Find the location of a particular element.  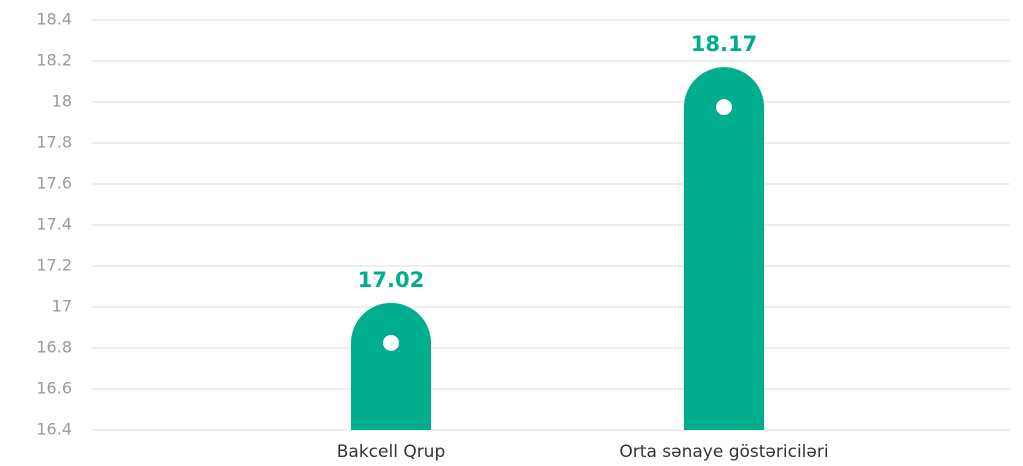

y-tick-label: 16.4 is located at coordinates (54, 429).